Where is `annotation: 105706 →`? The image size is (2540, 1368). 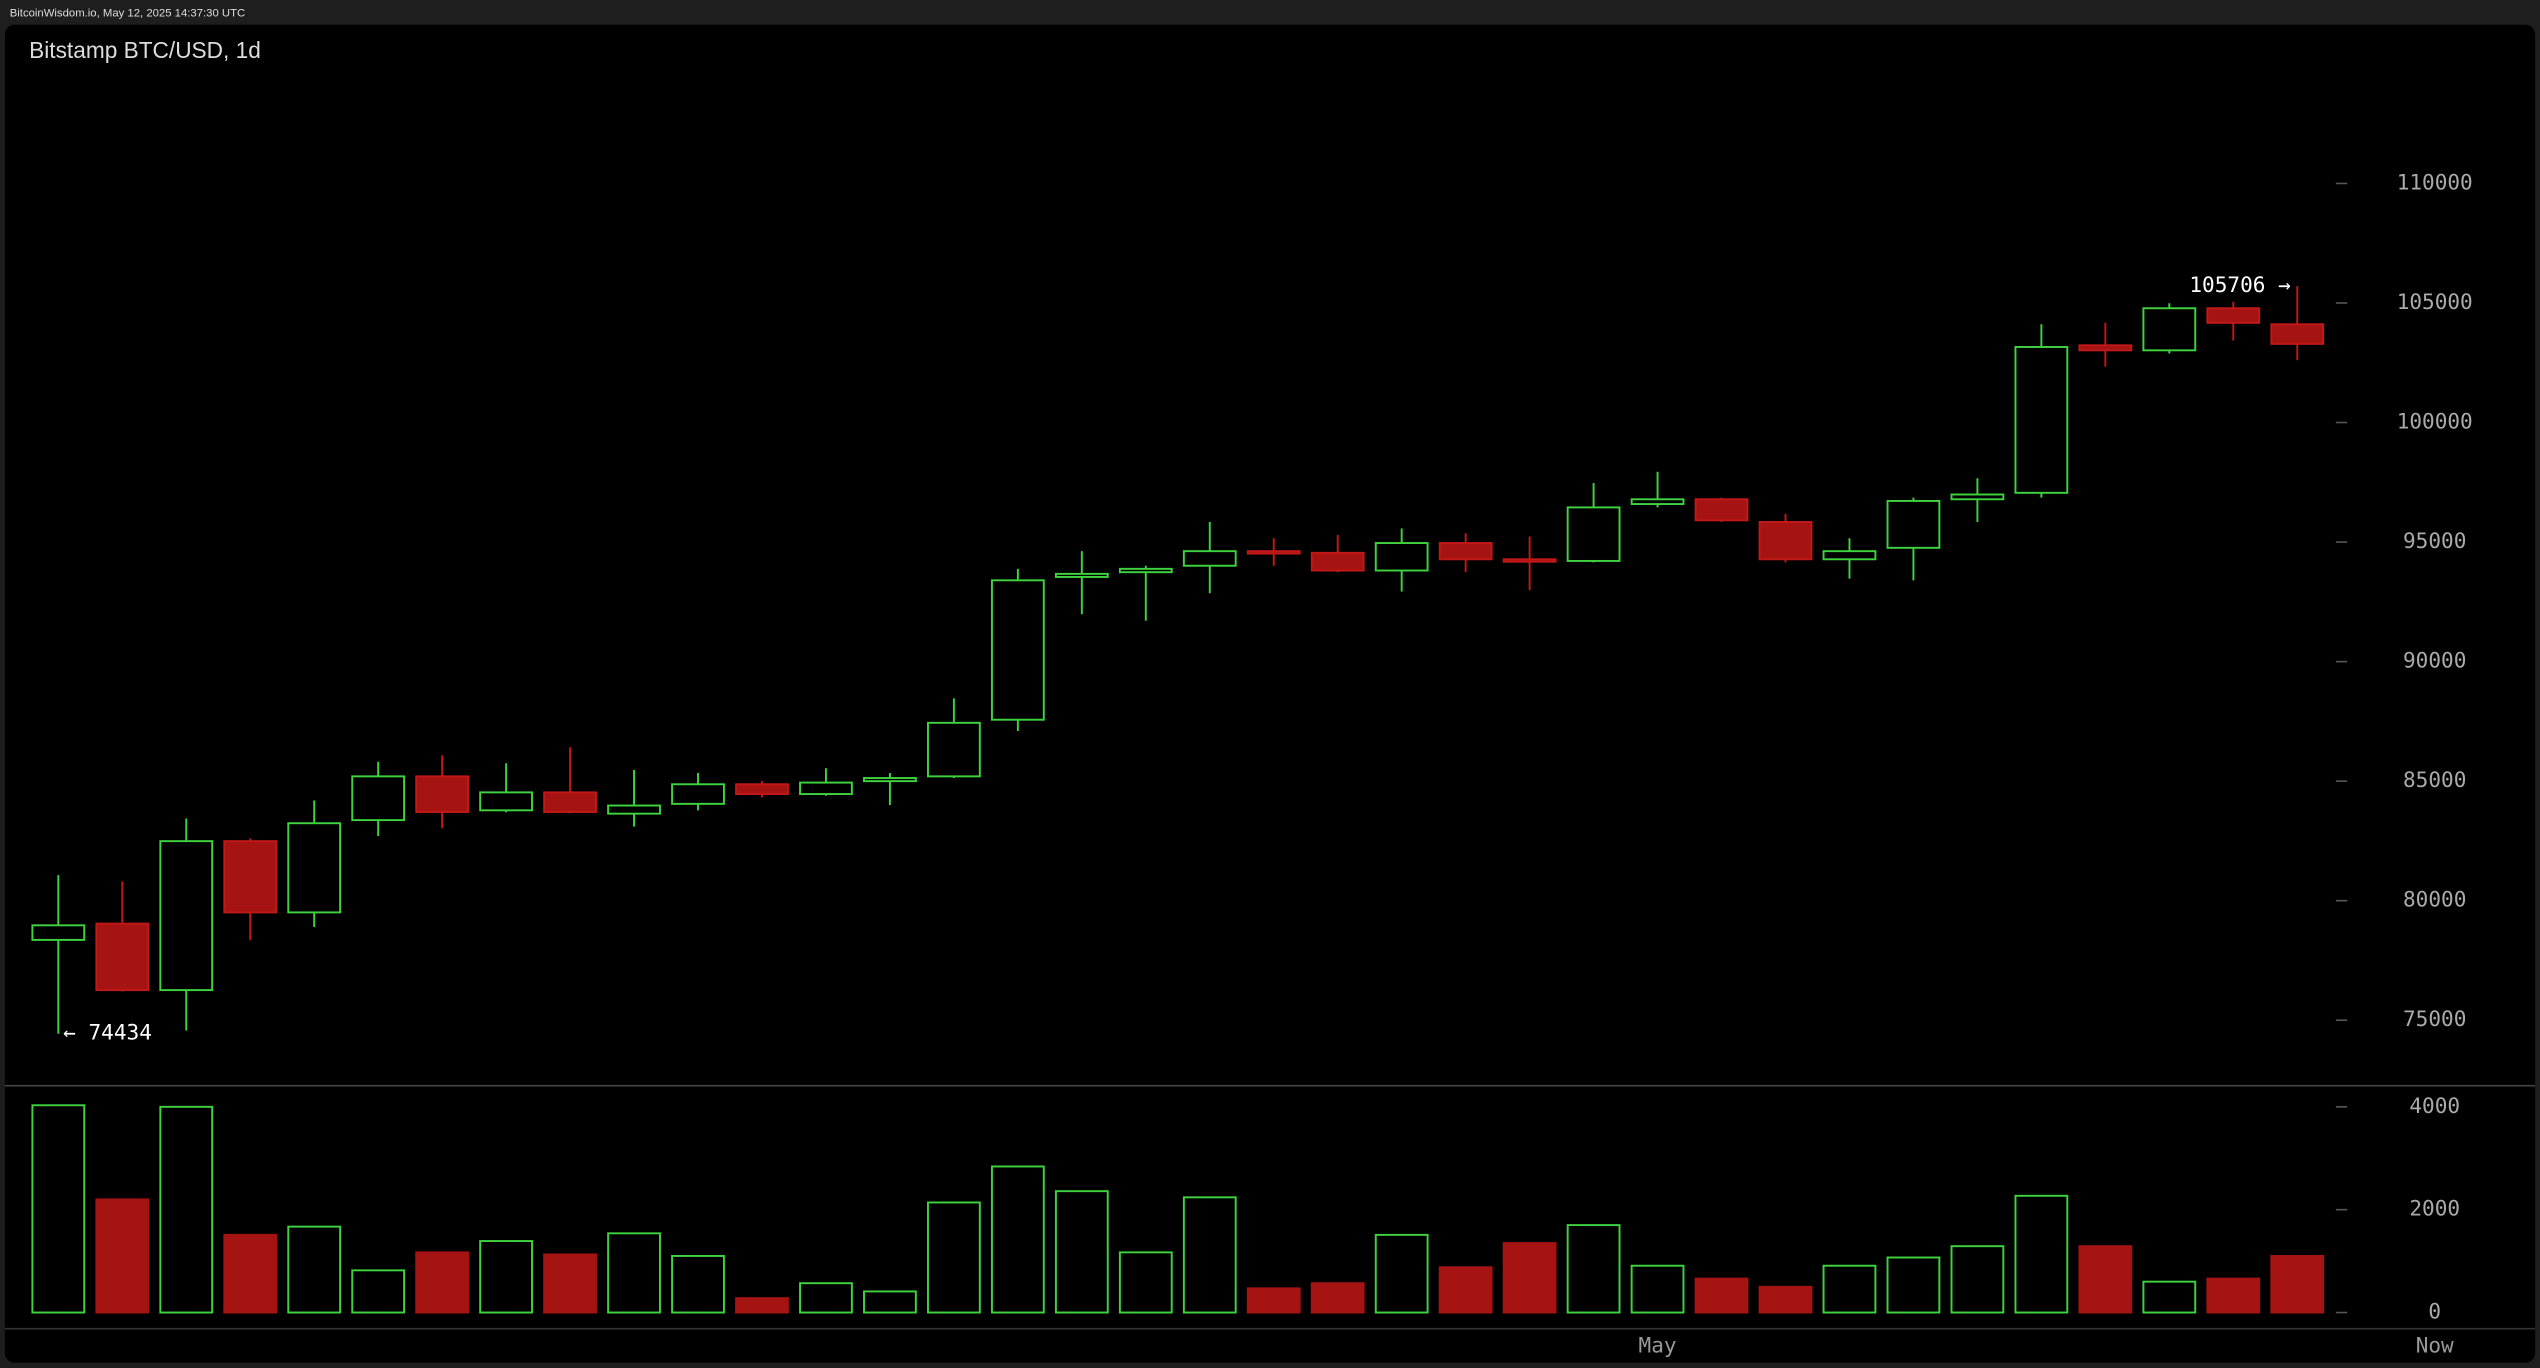
annotation: 105706 → is located at coordinates (2239, 284).